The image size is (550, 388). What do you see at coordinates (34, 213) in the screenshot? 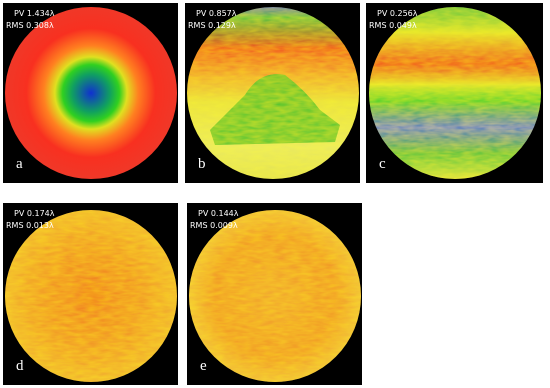
I see `pv: PV 0.174λ` at bounding box center [34, 213].